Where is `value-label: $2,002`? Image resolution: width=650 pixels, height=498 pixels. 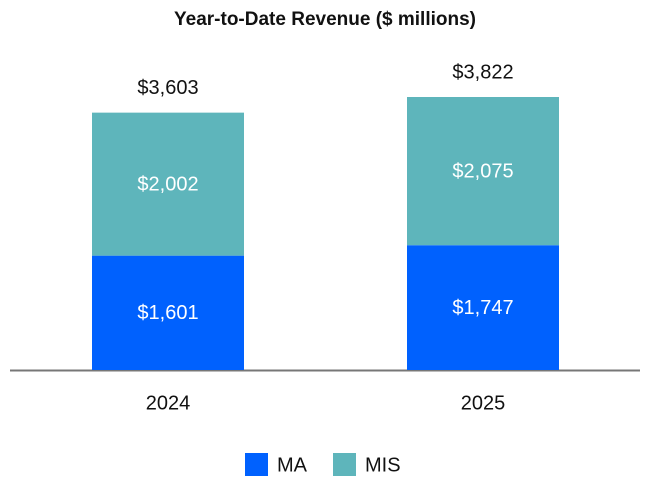
value-label: $2,002 is located at coordinates (167, 184).